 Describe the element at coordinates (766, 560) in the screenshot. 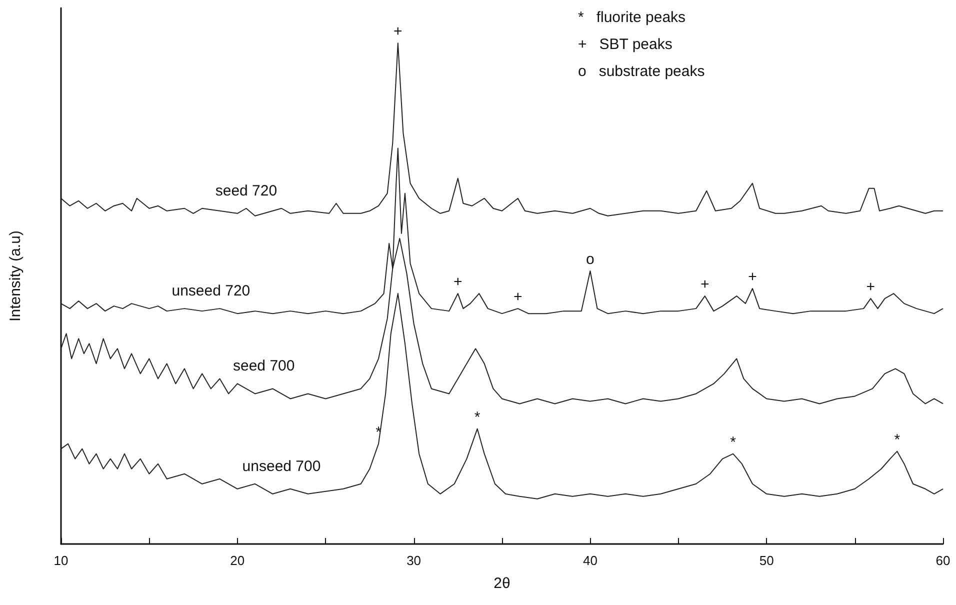

I see `x-tick-label: 50` at that location.